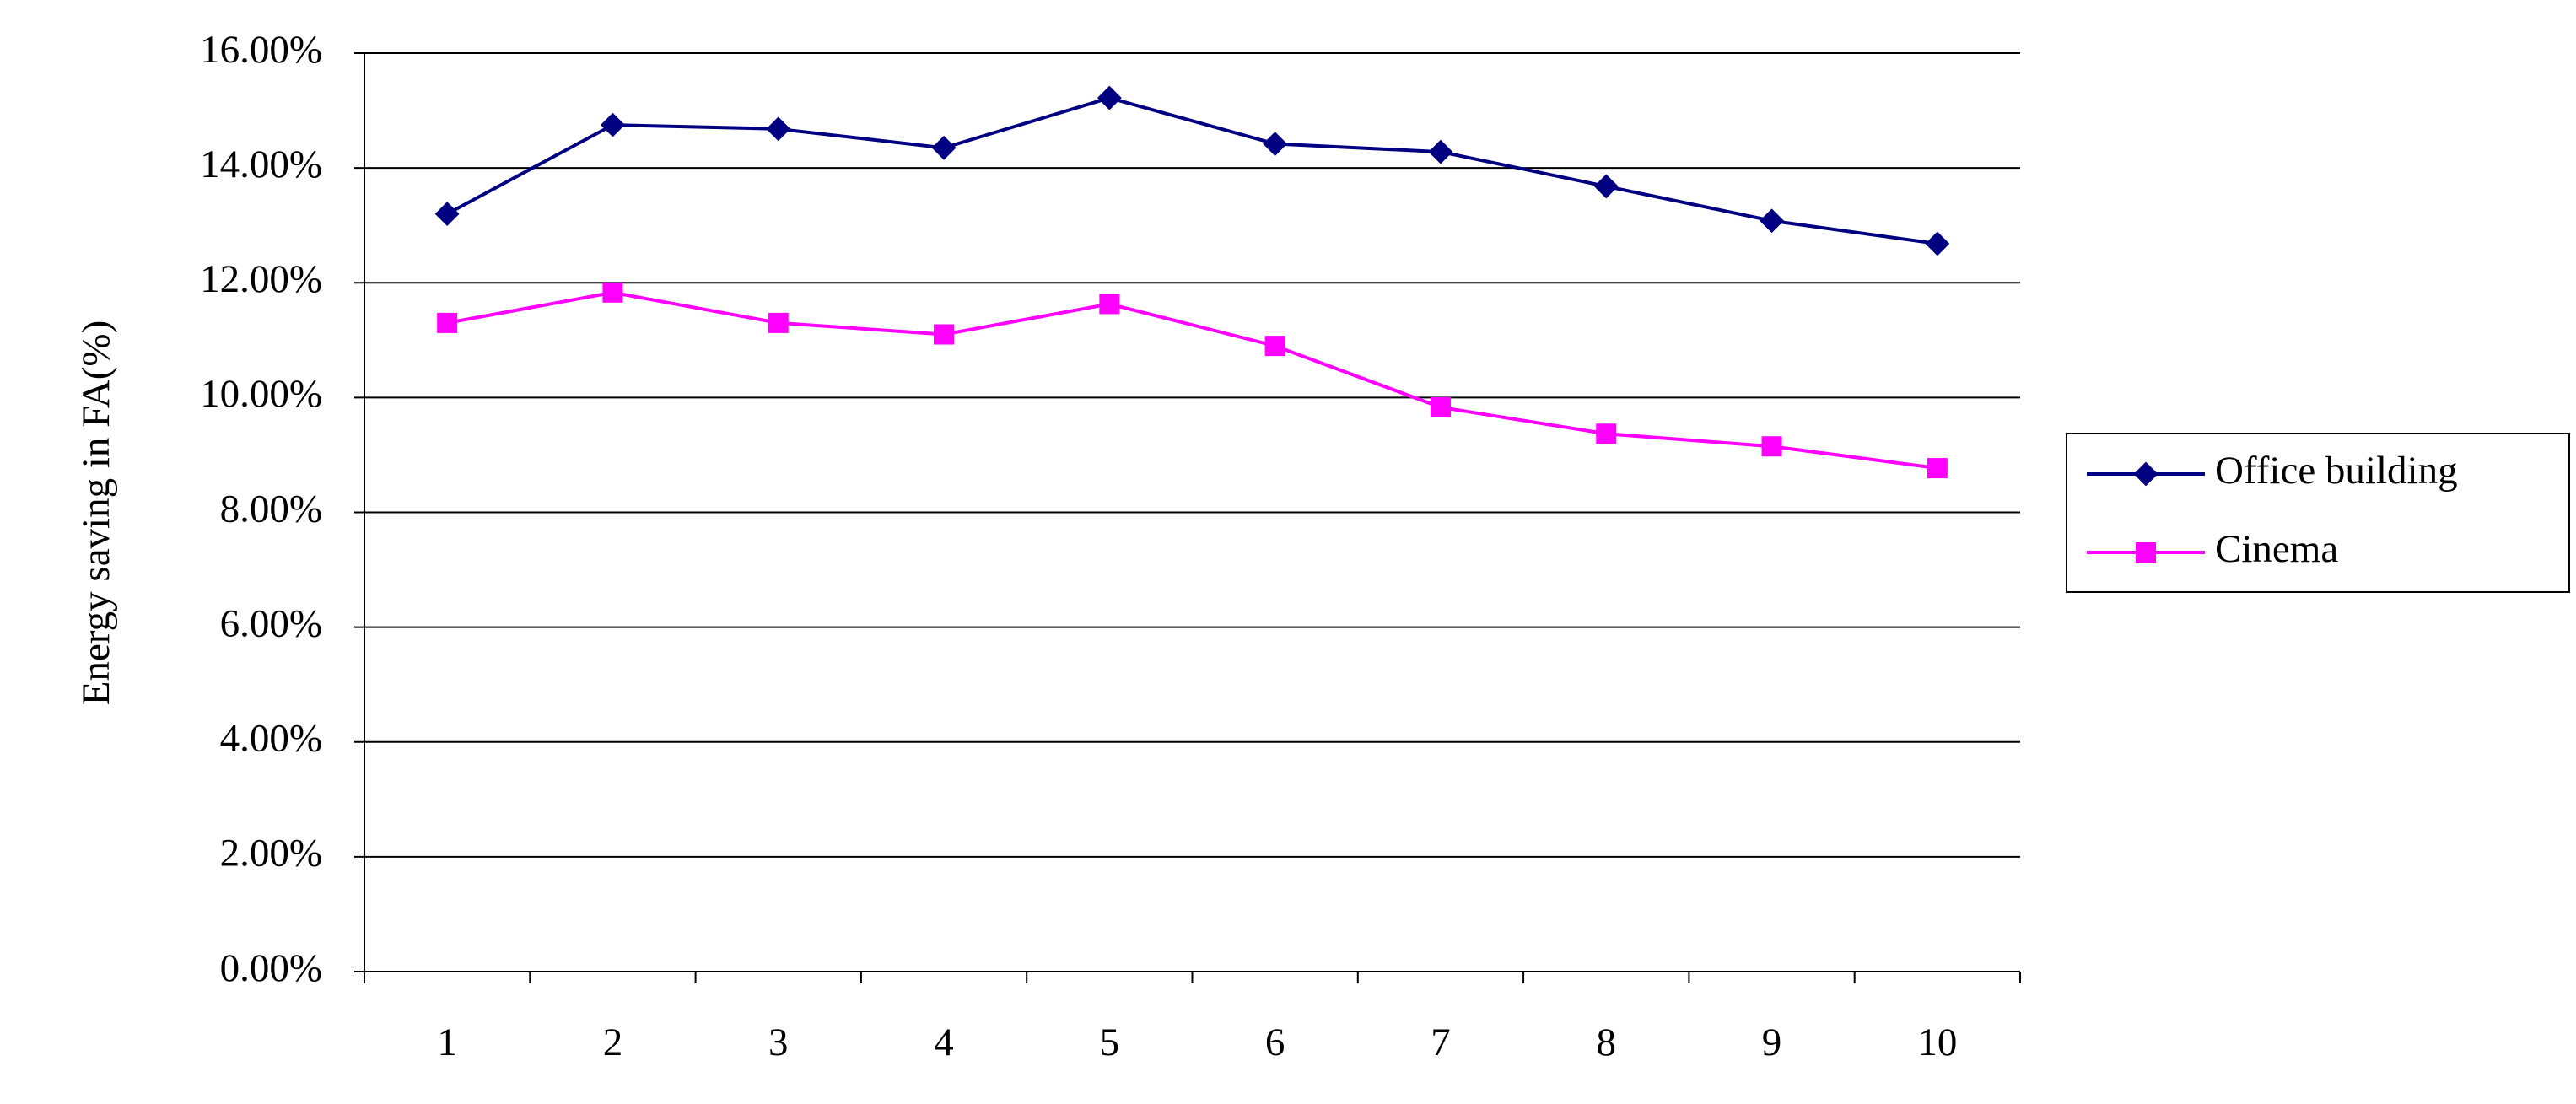 The width and height of the screenshot is (2576, 1104). Describe the element at coordinates (271, 853) in the screenshot. I see `y-tick-label: 2.00%` at that location.